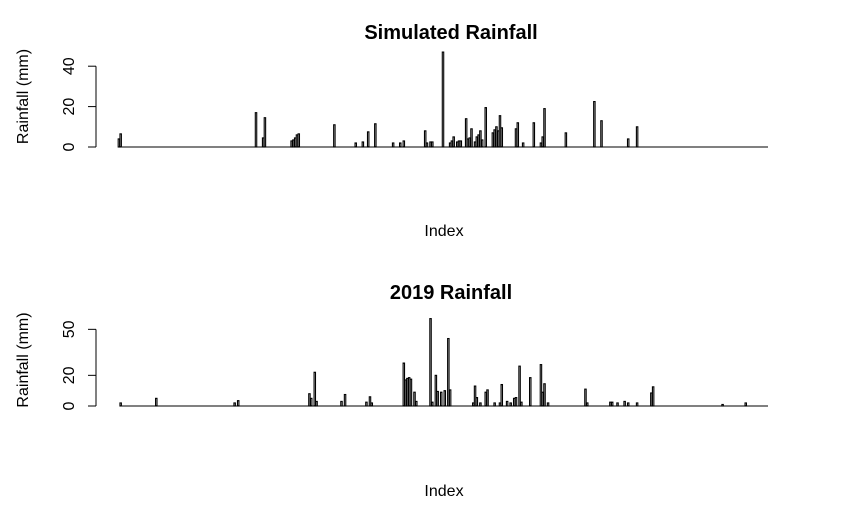  What do you see at coordinates (450, 33) in the screenshot?
I see `chart-title: Simulated Rainfall` at bounding box center [450, 33].